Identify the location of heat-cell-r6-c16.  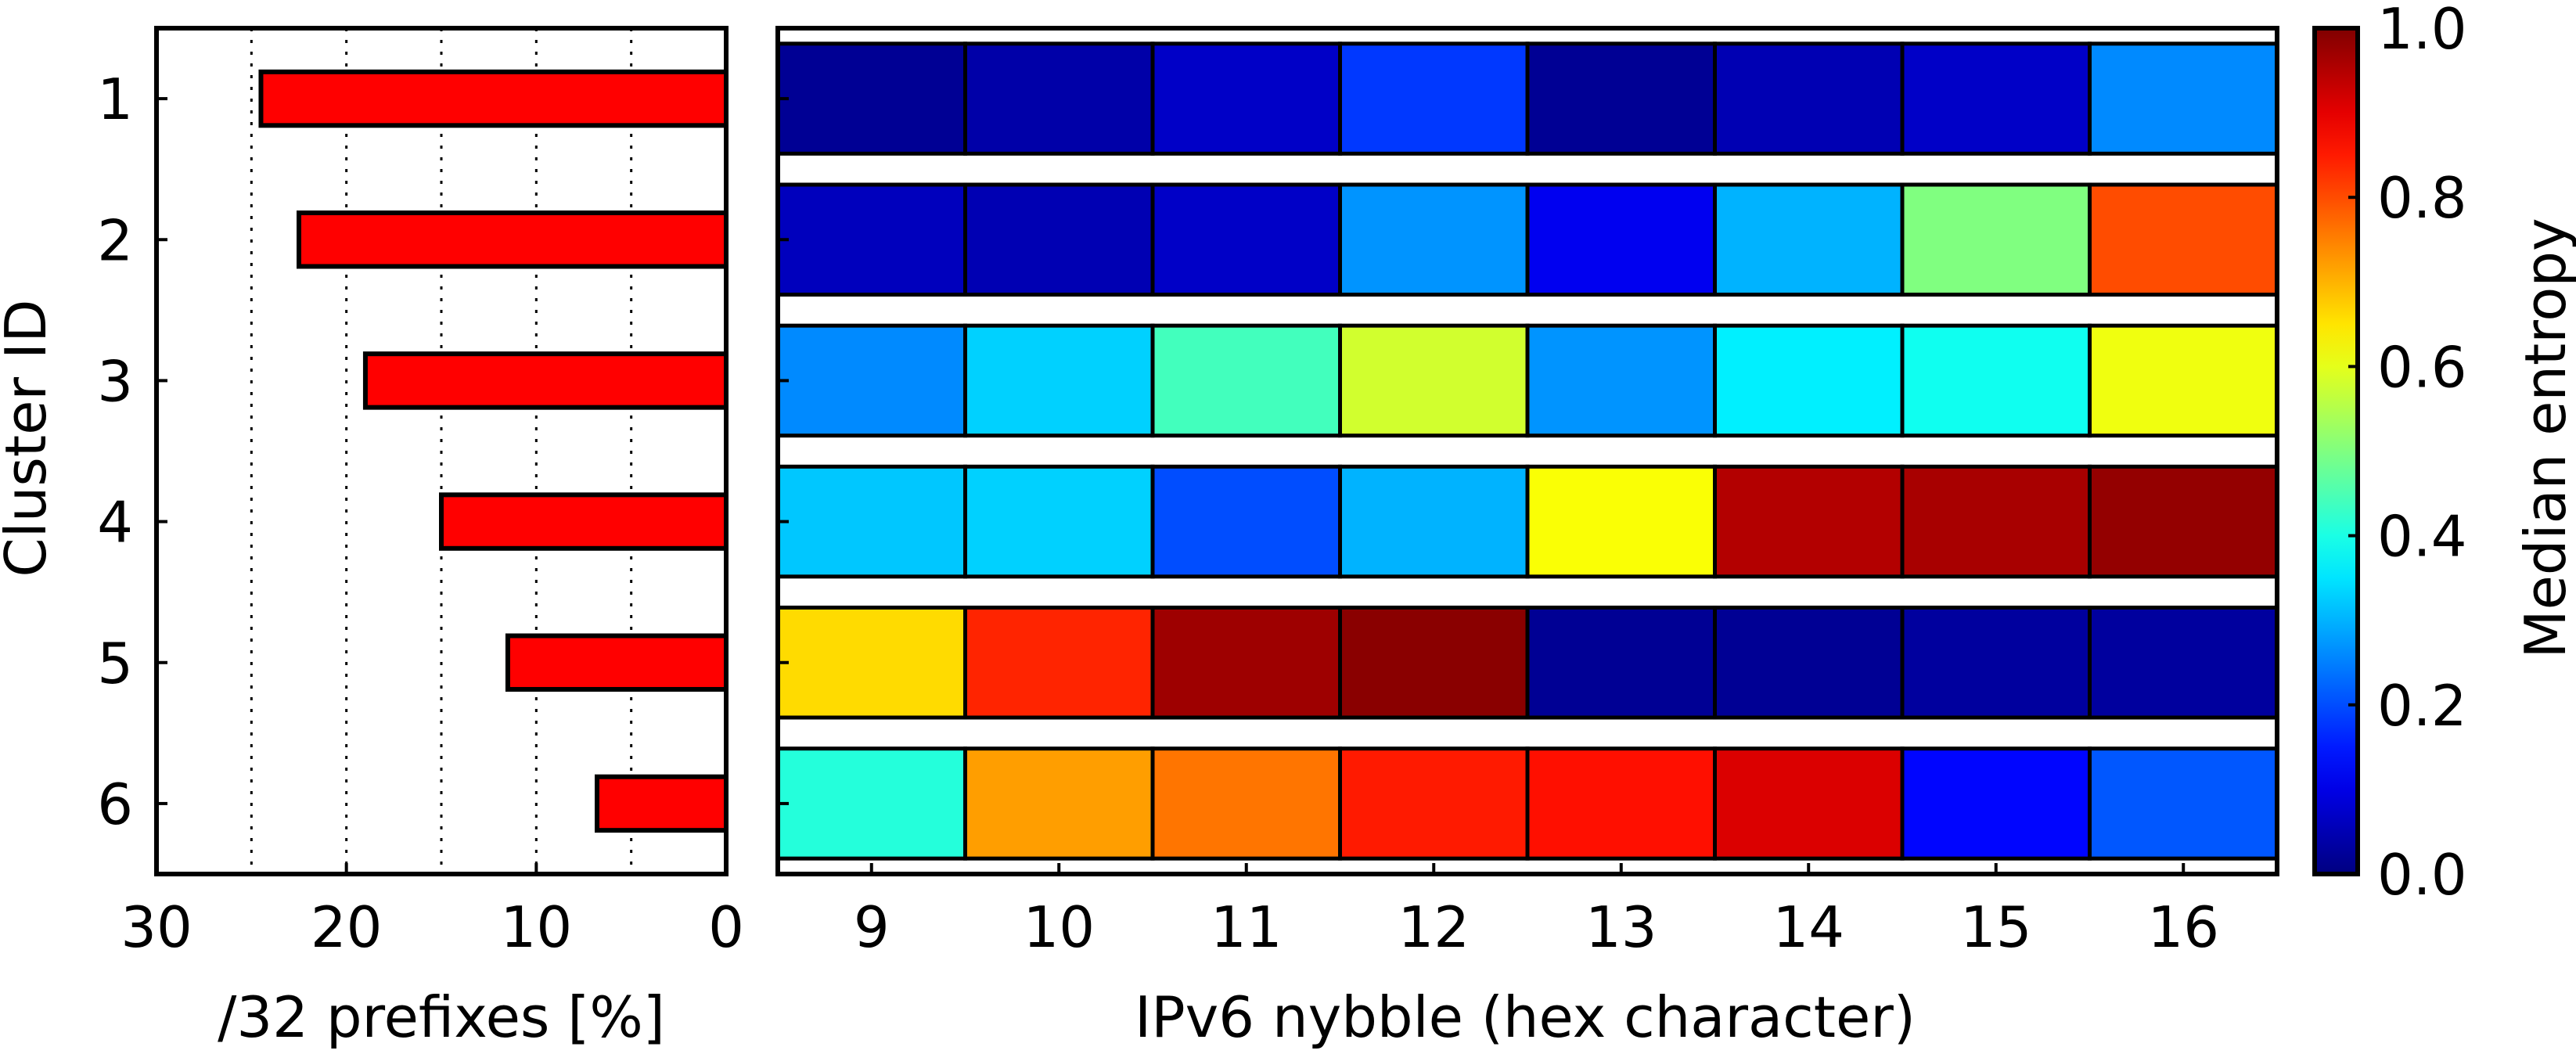
(2184, 804).